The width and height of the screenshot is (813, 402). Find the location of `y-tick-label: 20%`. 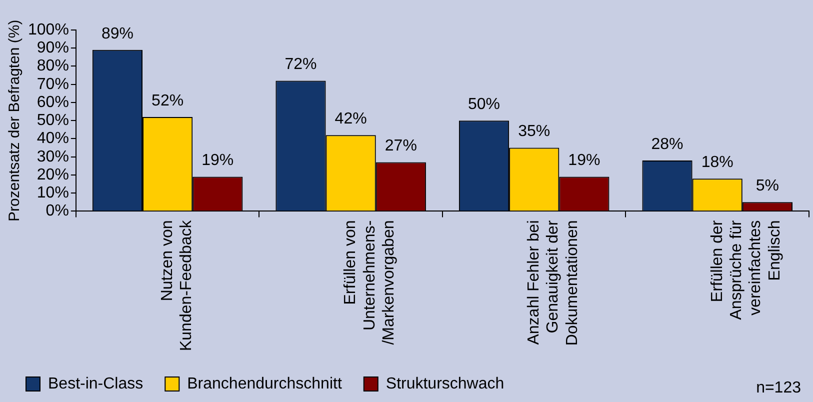

y-tick-label: 20% is located at coordinates (52, 175).